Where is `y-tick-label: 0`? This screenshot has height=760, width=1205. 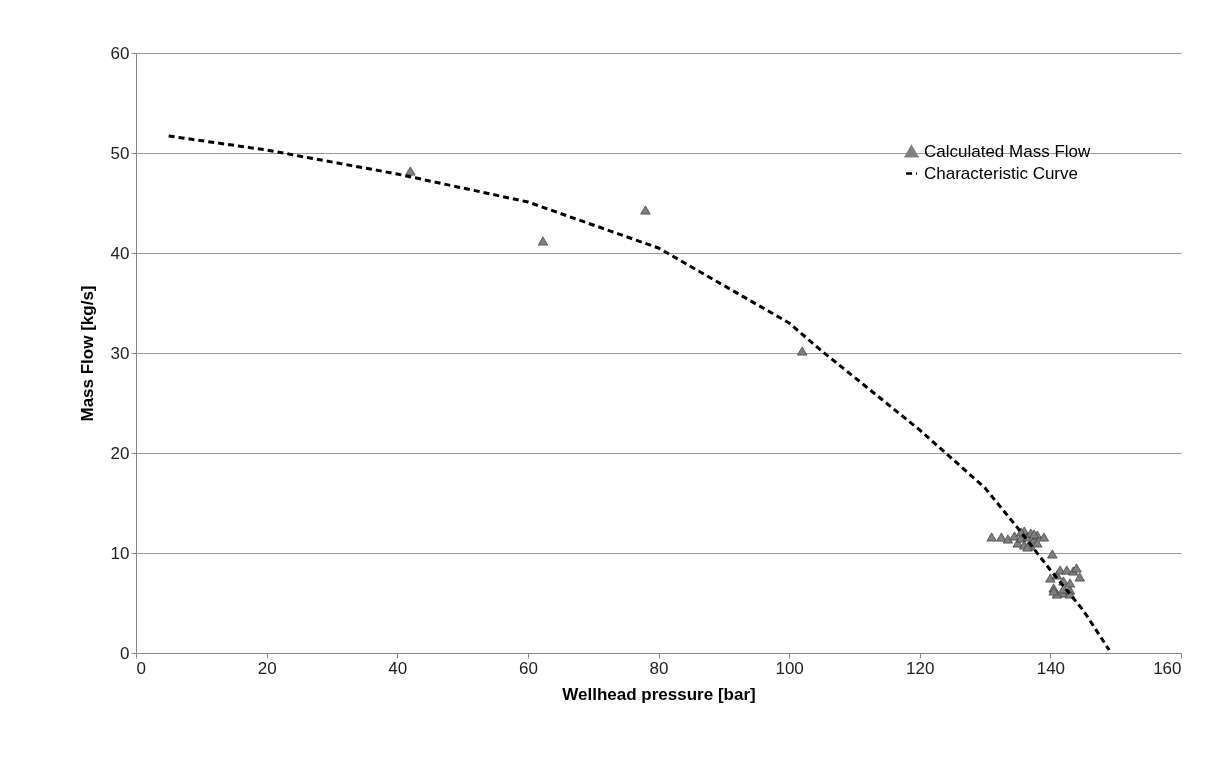
y-tick-label: 0 is located at coordinates (125, 653).